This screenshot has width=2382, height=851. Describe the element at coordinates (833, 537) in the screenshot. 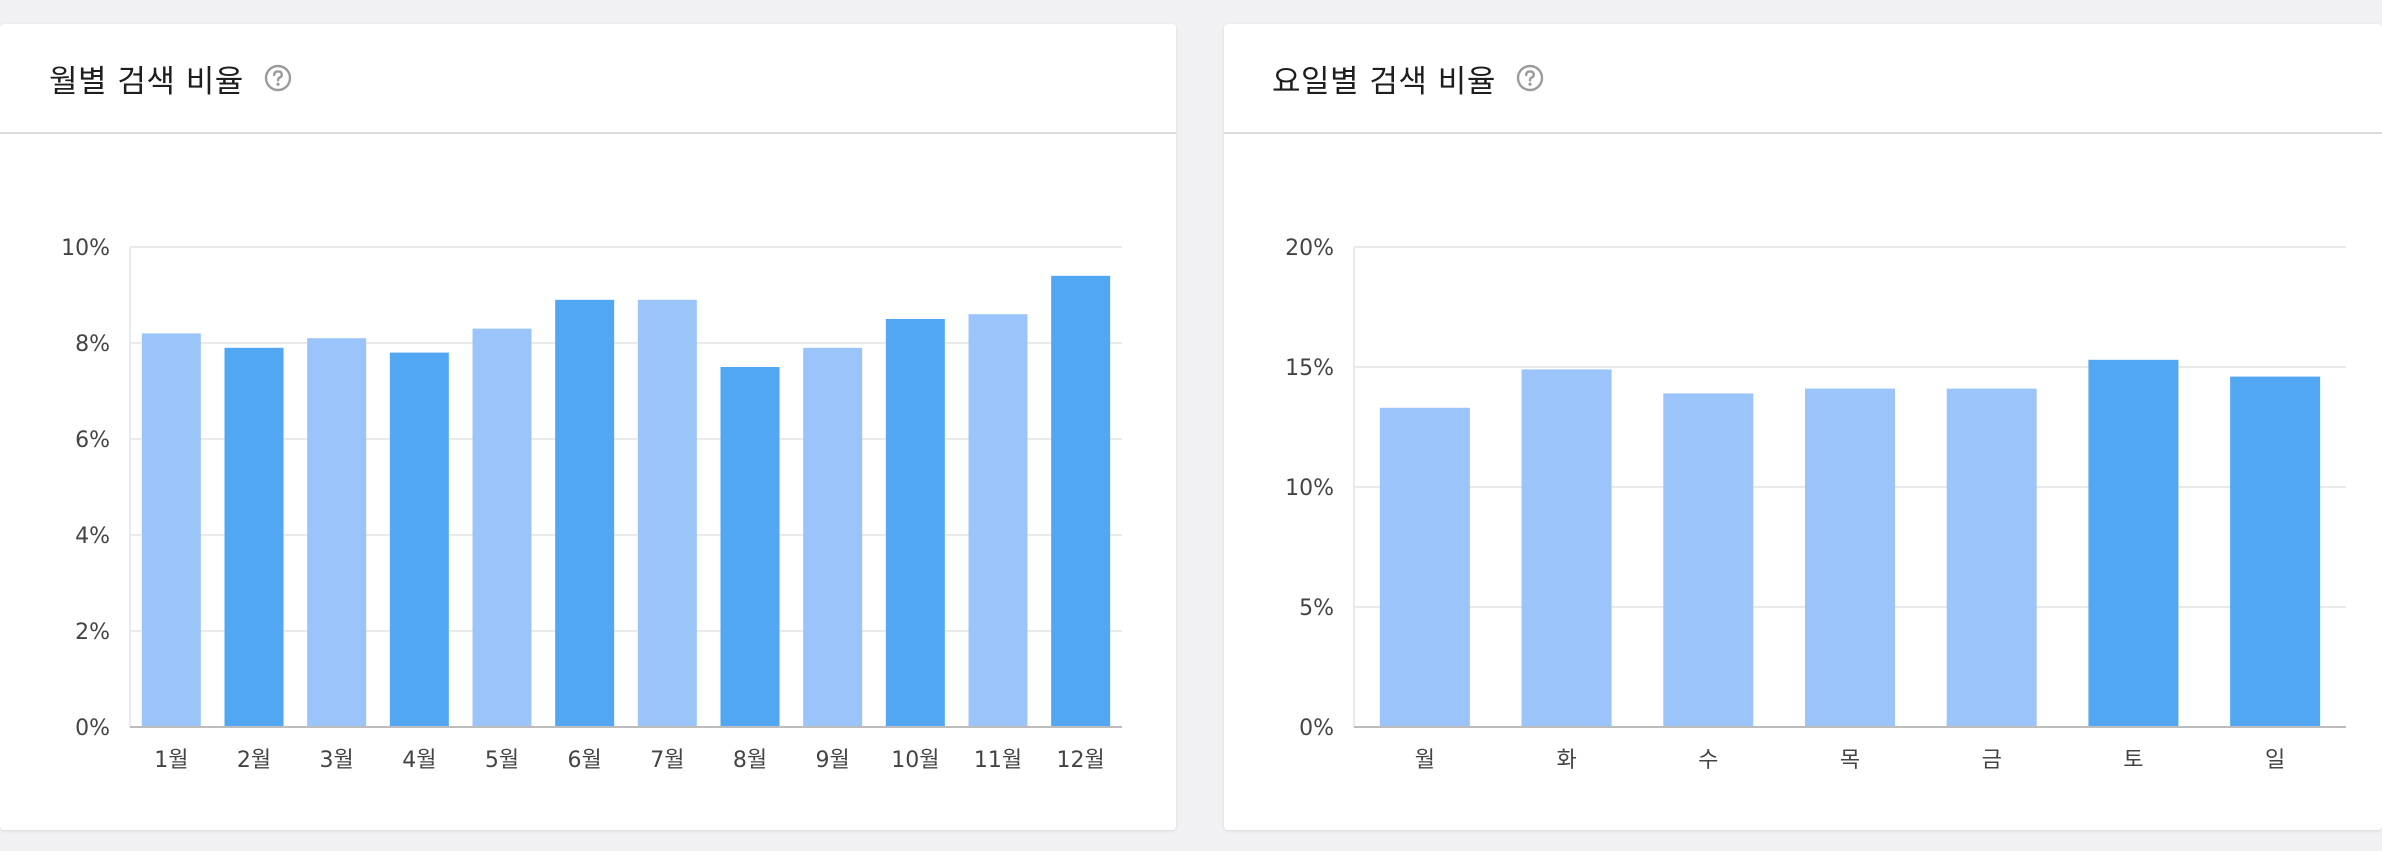

I see `bar-9월` at that location.